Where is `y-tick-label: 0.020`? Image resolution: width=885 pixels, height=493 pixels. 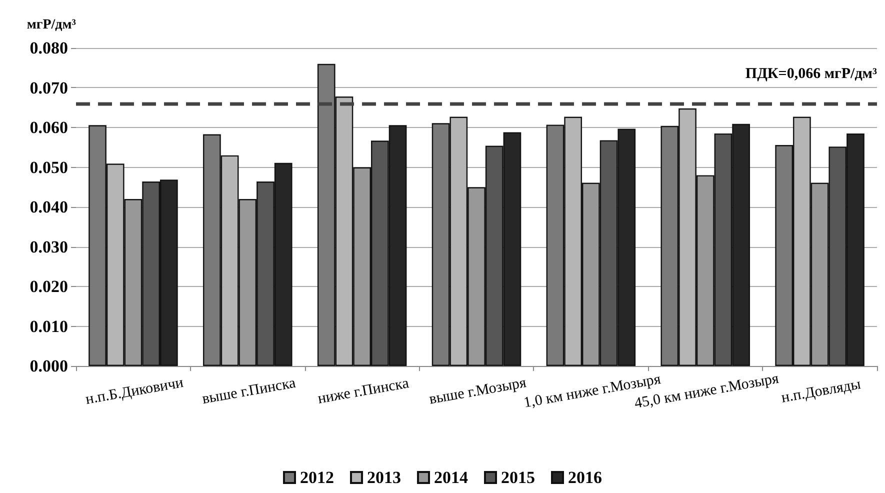 y-tick-label: 0.020 is located at coordinates (49, 286).